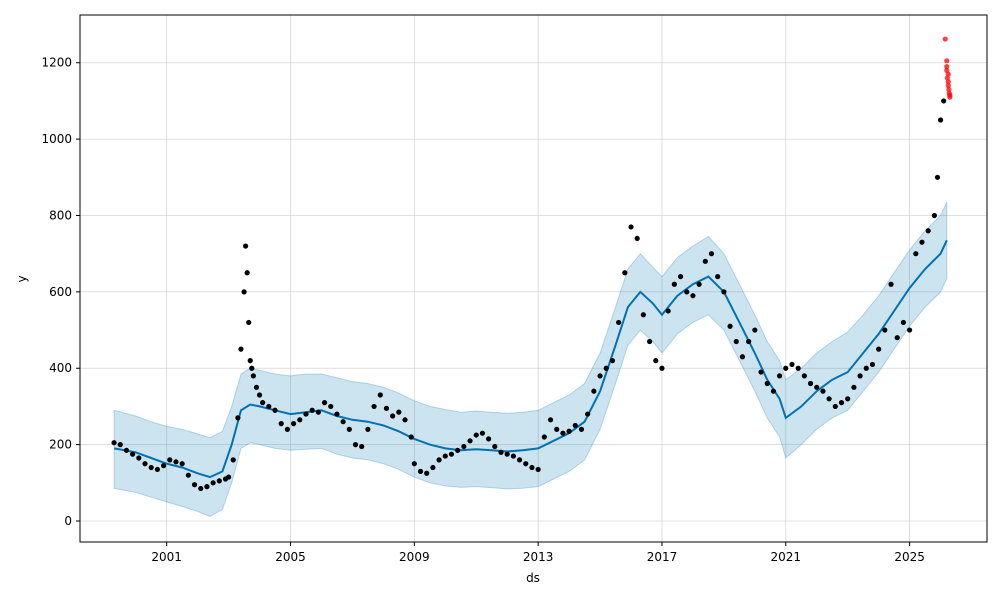  I want to click on y-tick-label: 600, so click(60, 292).